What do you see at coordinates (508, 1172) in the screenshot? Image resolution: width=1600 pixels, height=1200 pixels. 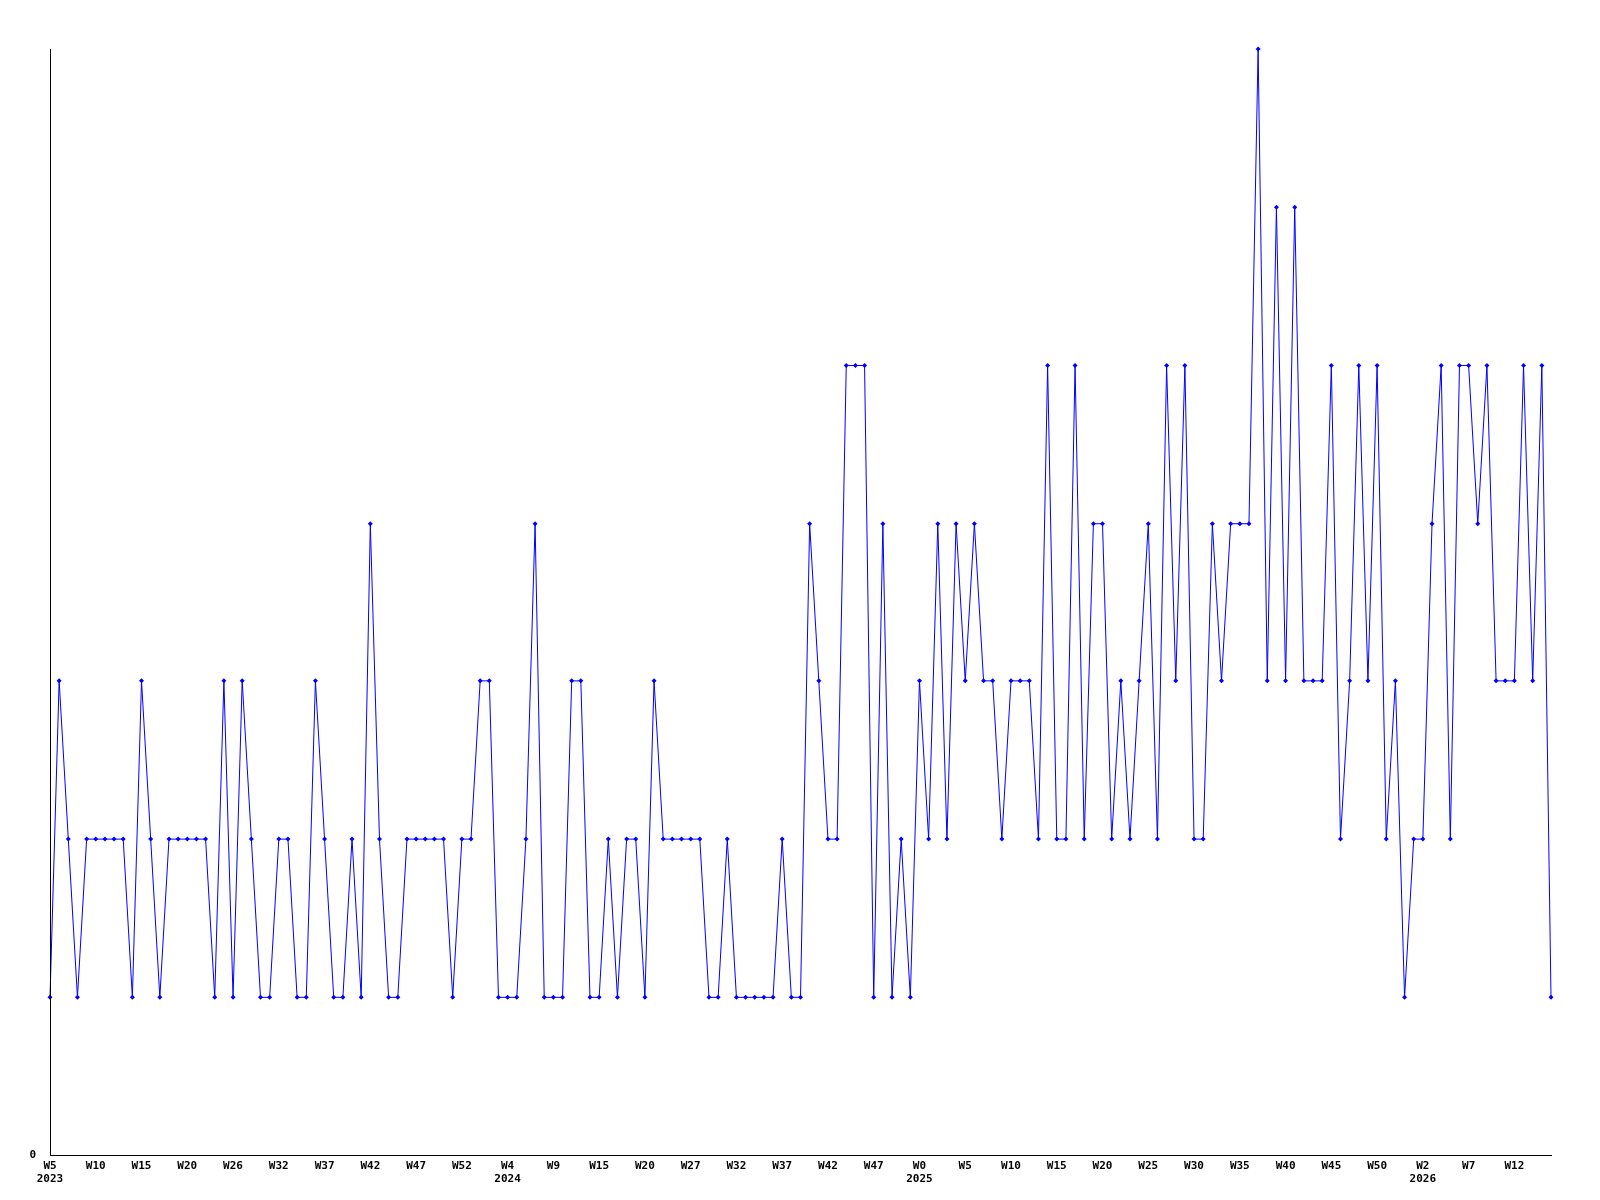 I see `x-tick-label: W4 2024` at bounding box center [508, 1172].